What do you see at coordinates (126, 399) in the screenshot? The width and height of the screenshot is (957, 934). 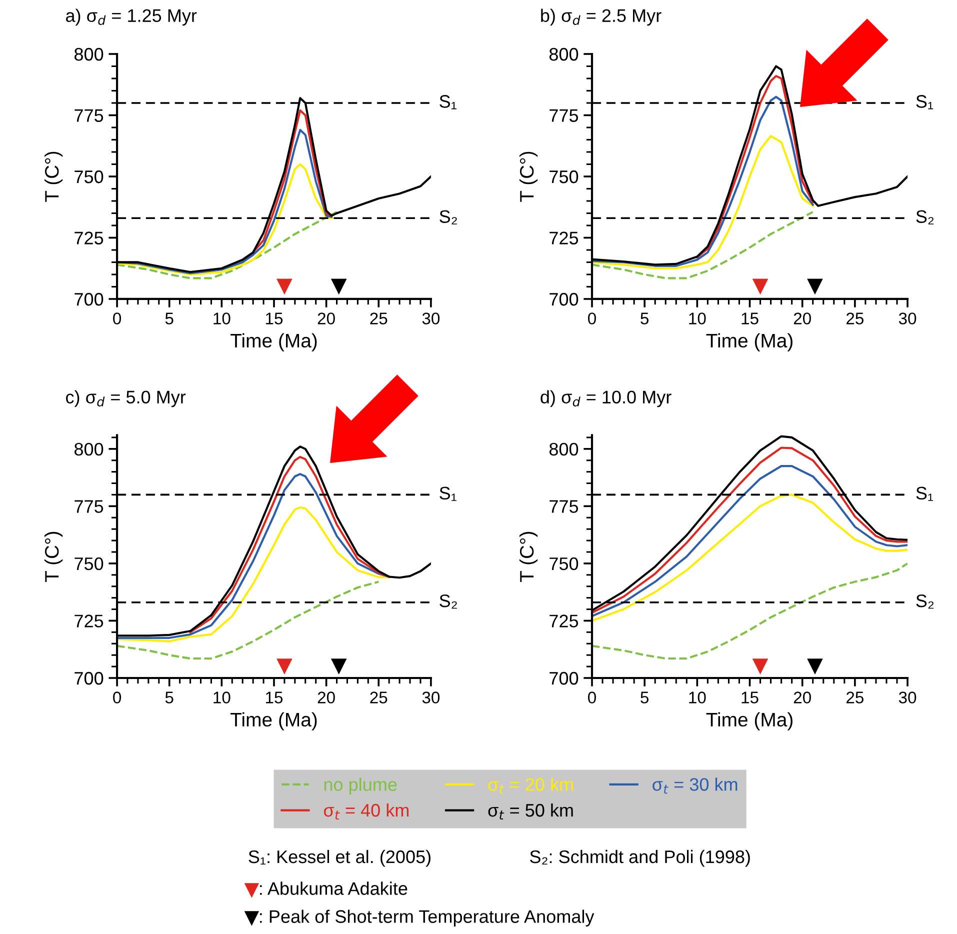 I see `chart-title: c) σ$_{d}$ = 5.0 Myr` at bounding box center [126, 399].